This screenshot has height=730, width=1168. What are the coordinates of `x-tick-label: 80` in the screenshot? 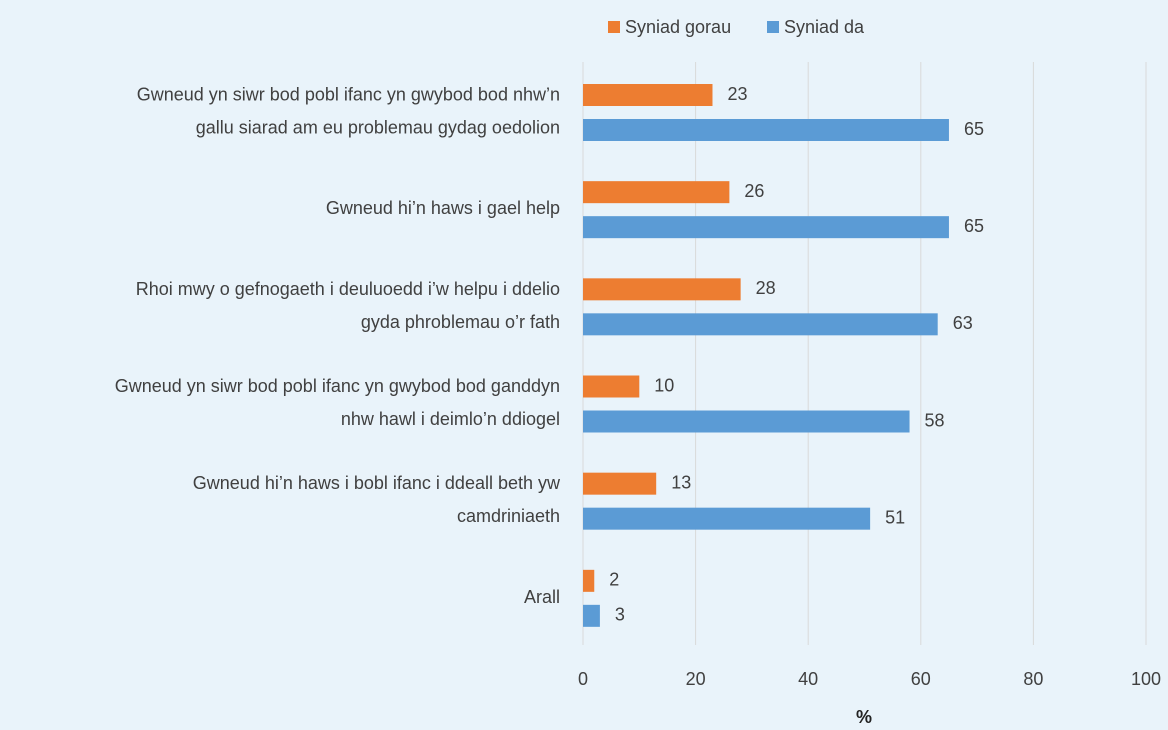 It's located at (1033, 679).